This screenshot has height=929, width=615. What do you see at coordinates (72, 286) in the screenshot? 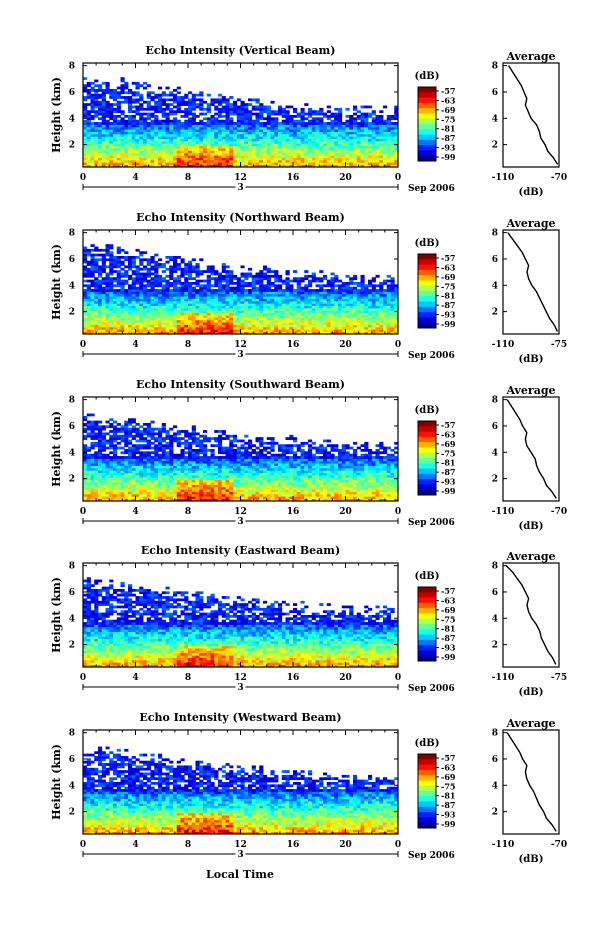
I see `y-tick-label: 4` at bounding box center [72, 286].